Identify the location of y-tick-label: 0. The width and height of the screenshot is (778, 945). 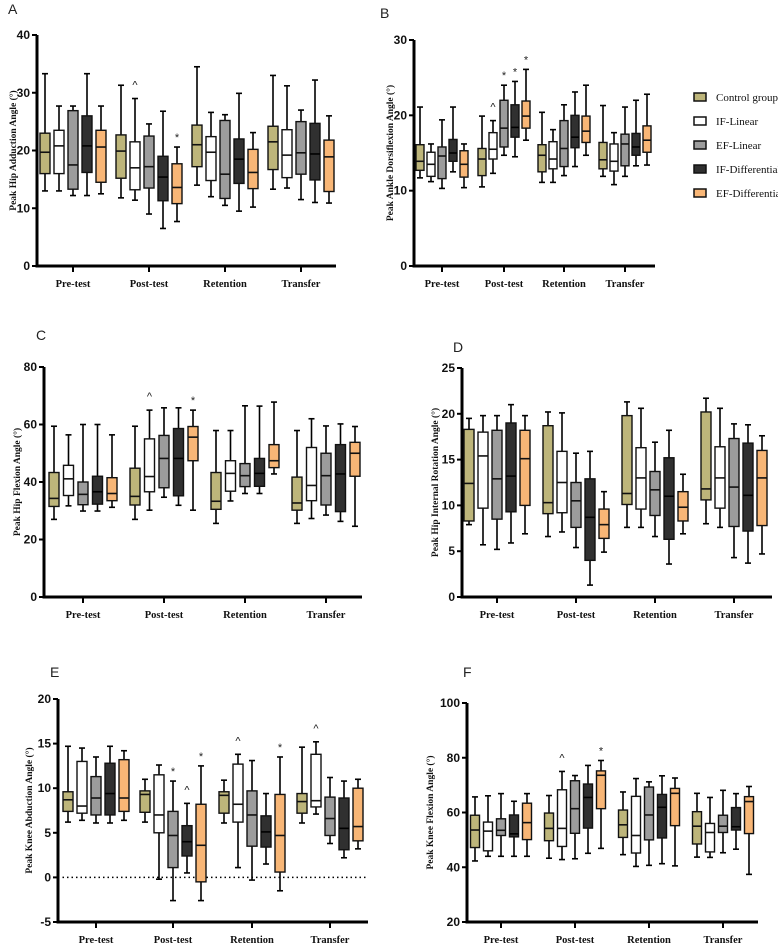
(26, 266).